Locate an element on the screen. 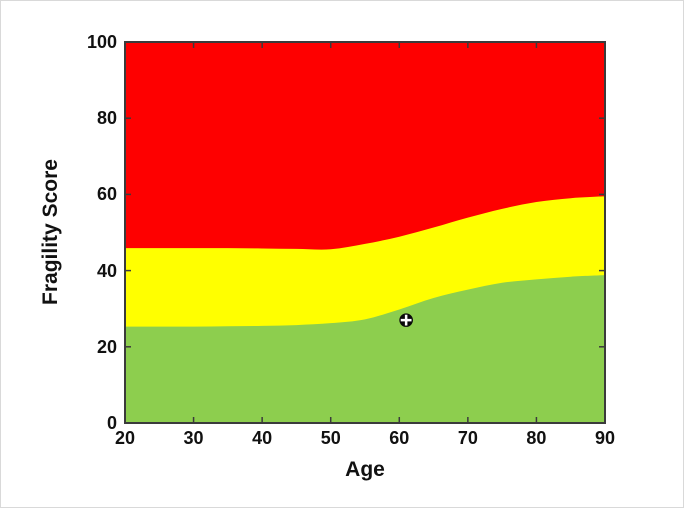 This screenshot has width=684, height=508. marker-cross-vertical is located at coordinates (406, 320).